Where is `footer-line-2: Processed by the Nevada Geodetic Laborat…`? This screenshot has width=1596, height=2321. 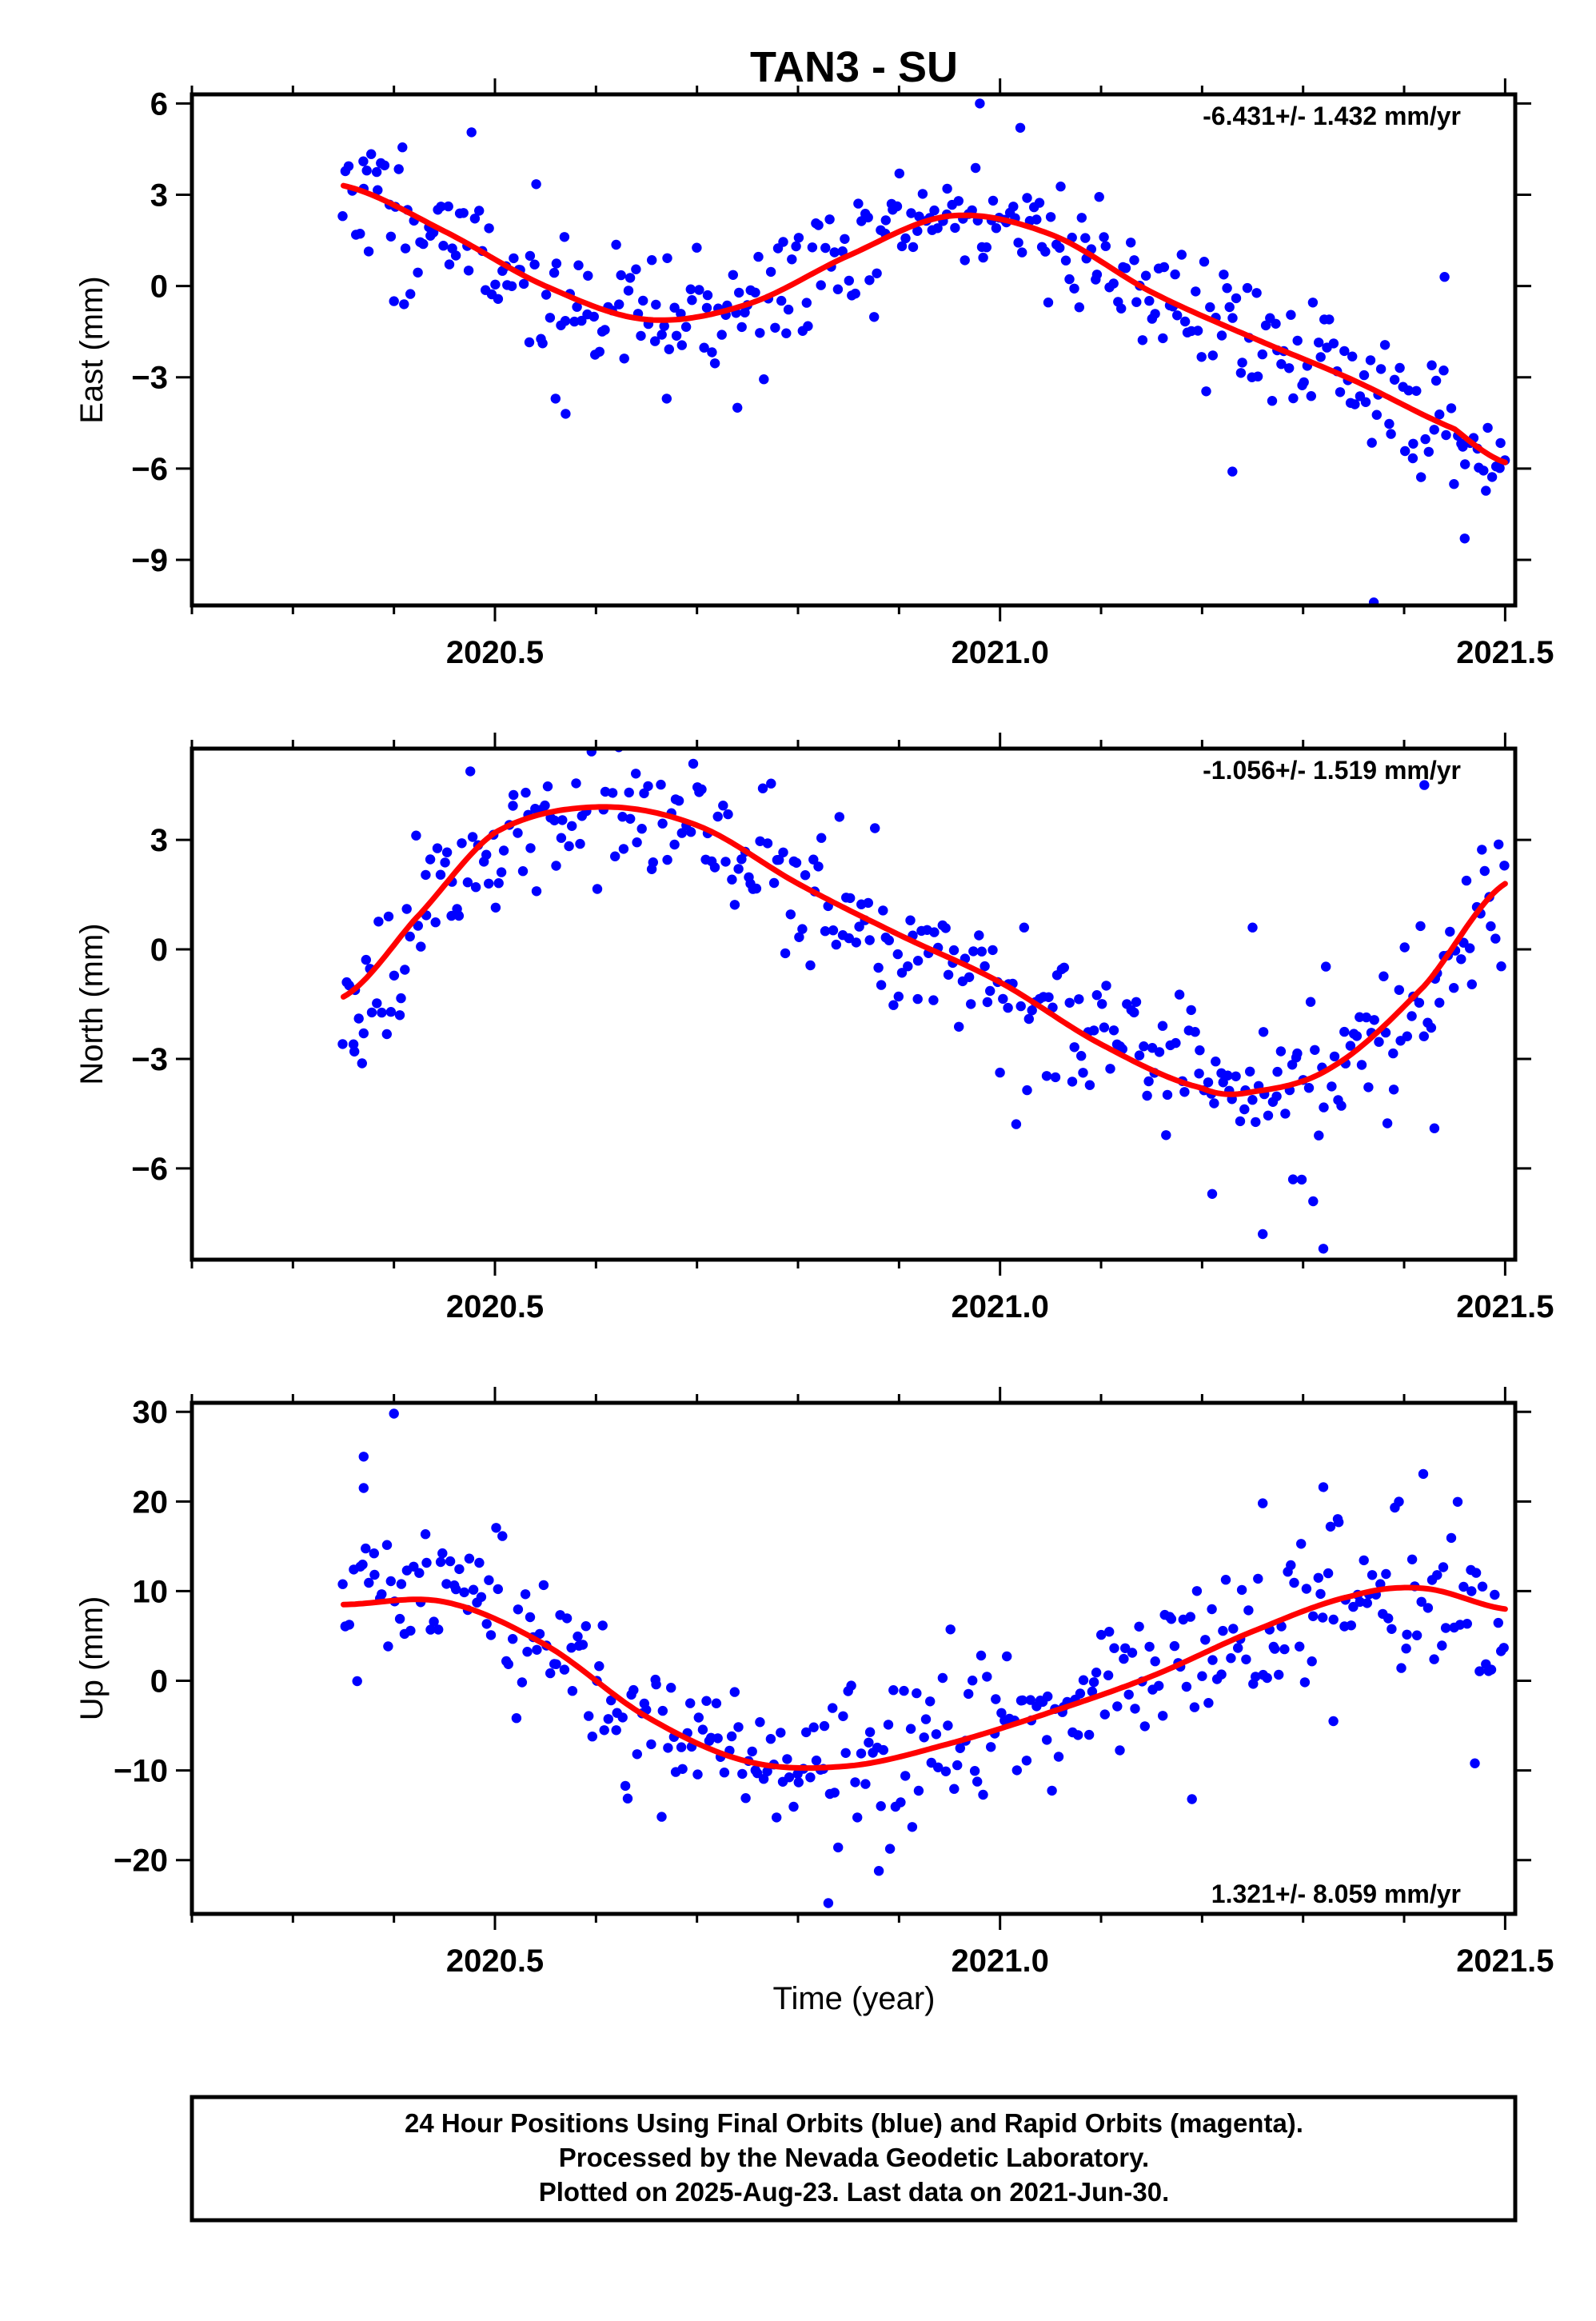 footer-line-2: Processed by the Nevada Geodetic Laborat… is located at coordinates (854, 2157).